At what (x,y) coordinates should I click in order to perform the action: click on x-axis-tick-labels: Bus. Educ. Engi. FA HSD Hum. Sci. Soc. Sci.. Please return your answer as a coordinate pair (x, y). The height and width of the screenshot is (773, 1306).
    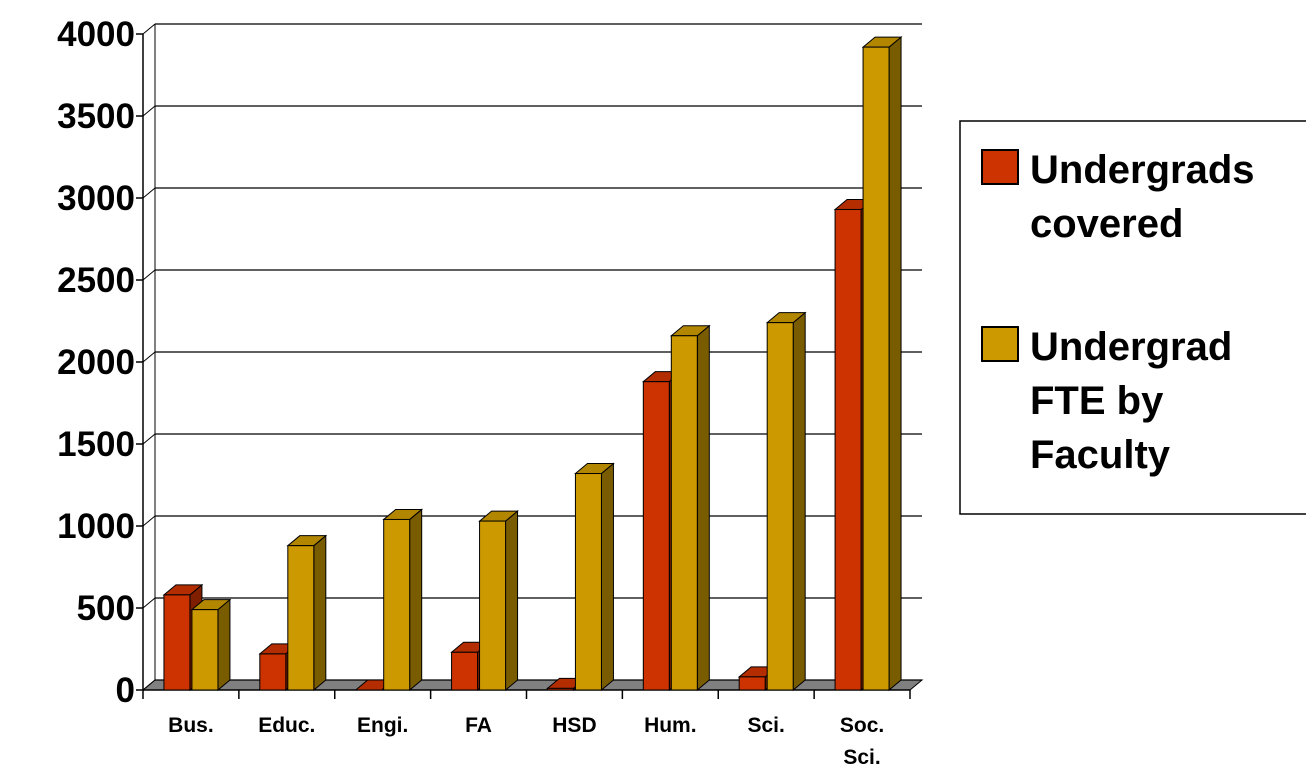
    Looking at the image, I should click on (526, 741).